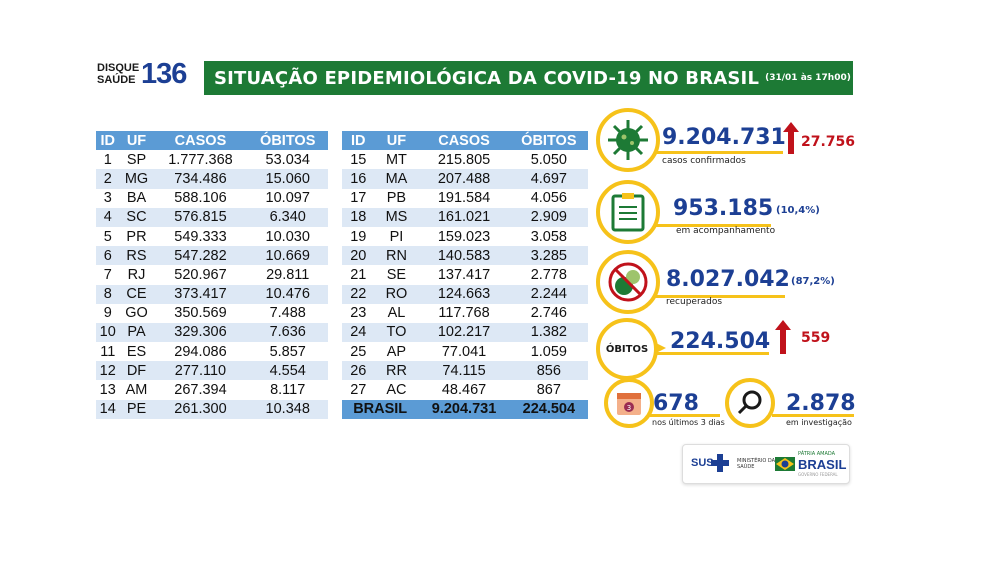  What do you see at coordinates (548, 256) in the screenshot?
I see `table-cell: 3.285` at bounding box center [548, 256].